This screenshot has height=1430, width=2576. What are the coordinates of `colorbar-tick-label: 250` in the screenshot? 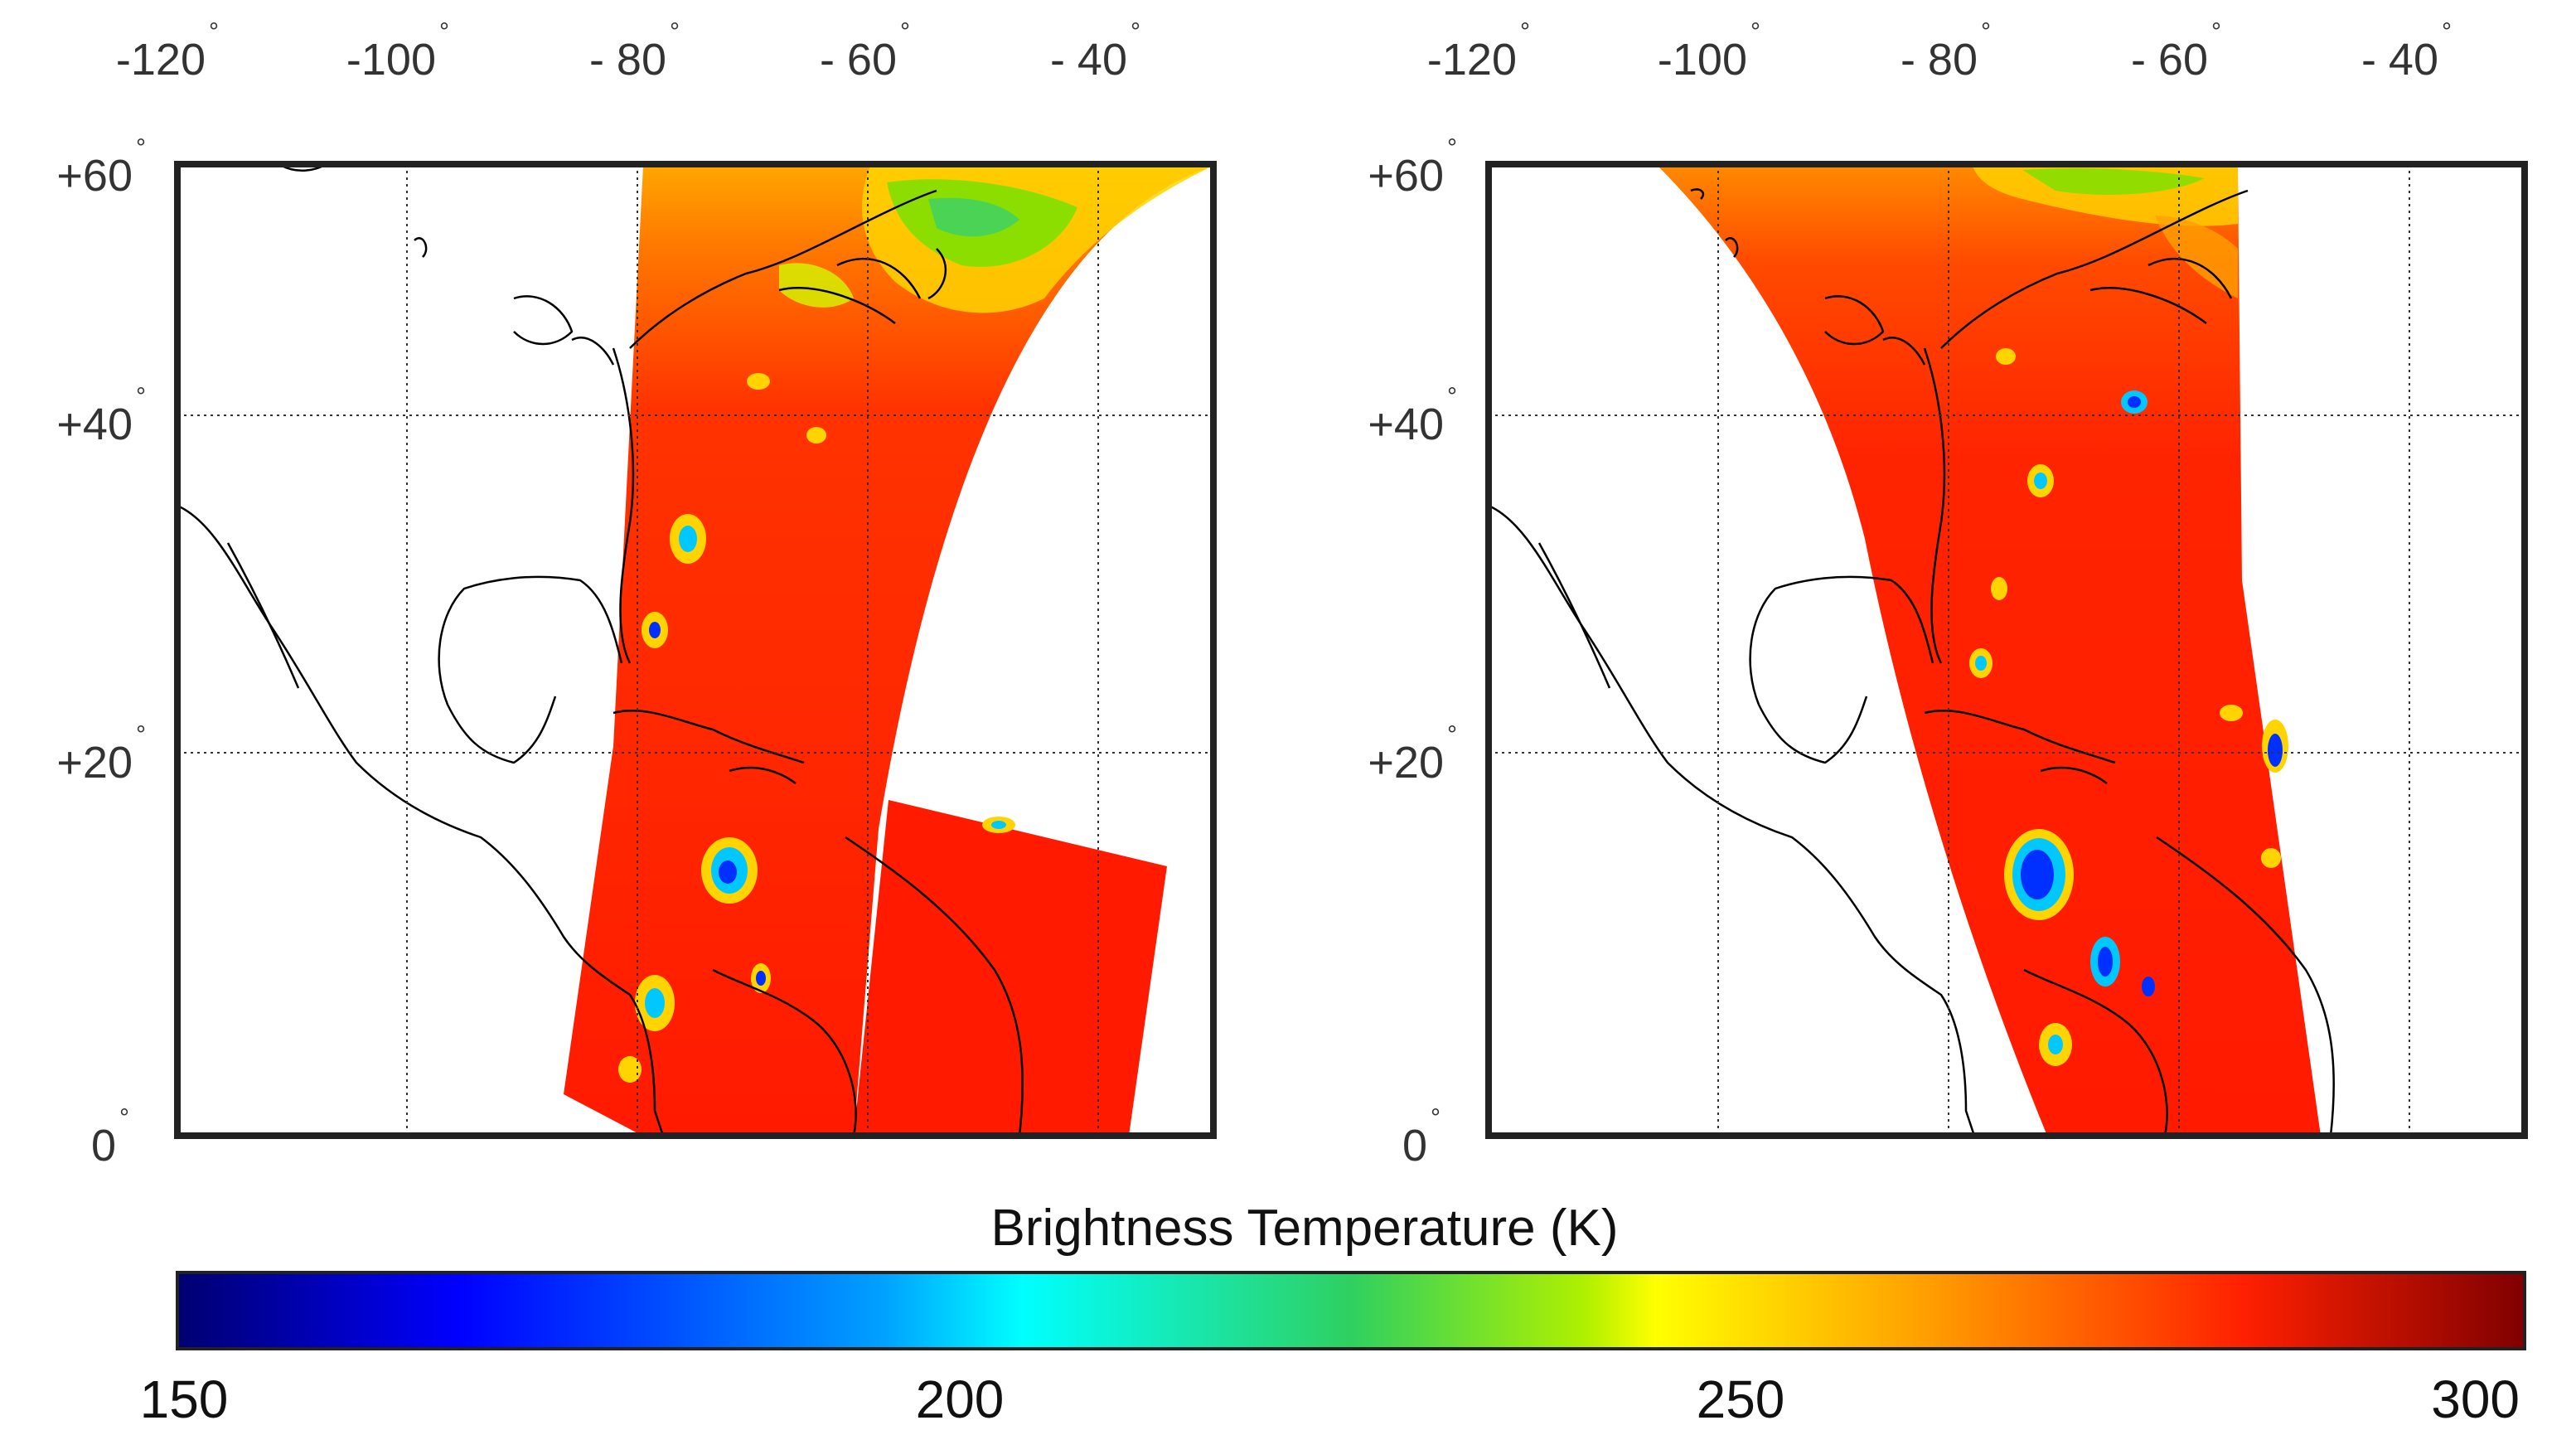 It's located at (1741, 1399).